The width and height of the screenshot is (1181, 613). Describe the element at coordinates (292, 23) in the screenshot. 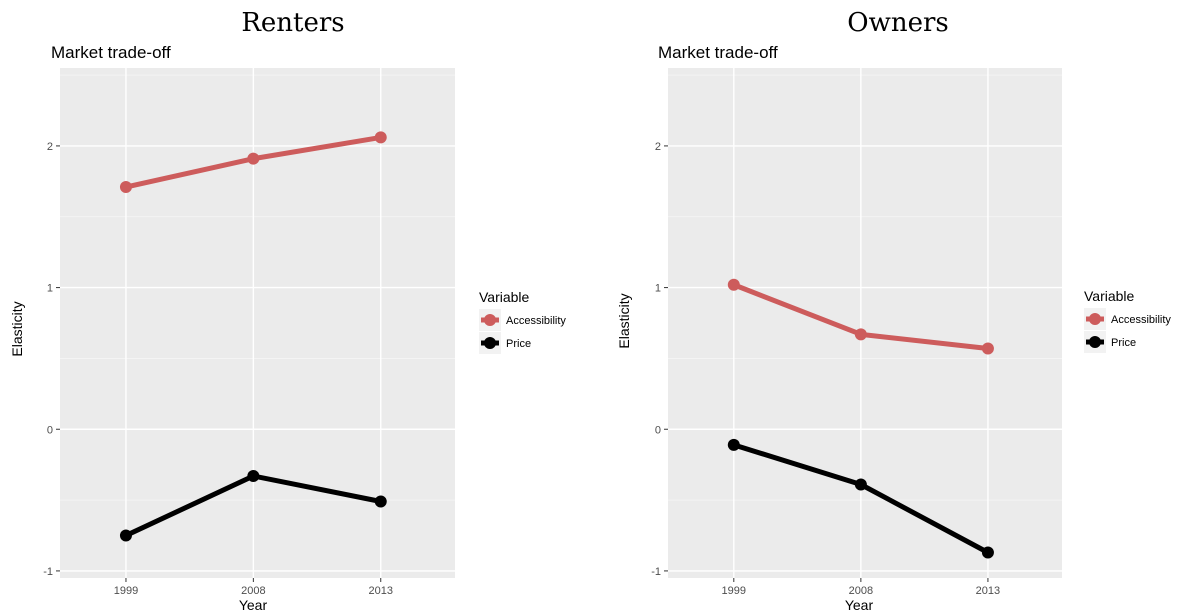

I see `facet-title: Renters` at that location.